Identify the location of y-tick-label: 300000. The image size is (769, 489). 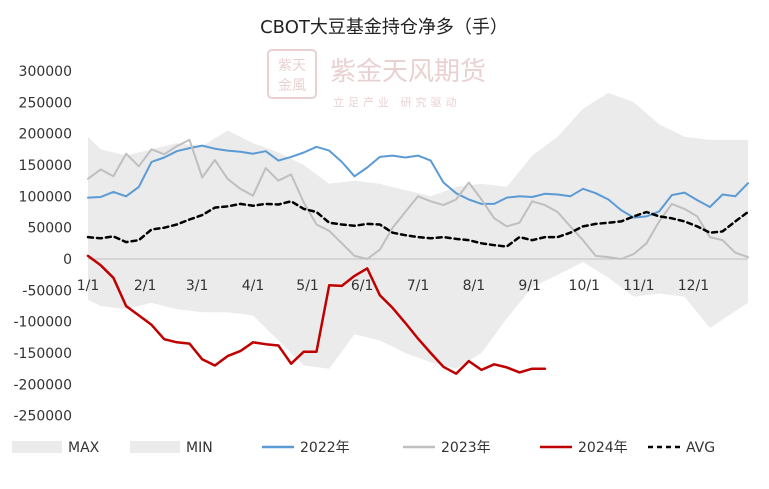
(45, 72).